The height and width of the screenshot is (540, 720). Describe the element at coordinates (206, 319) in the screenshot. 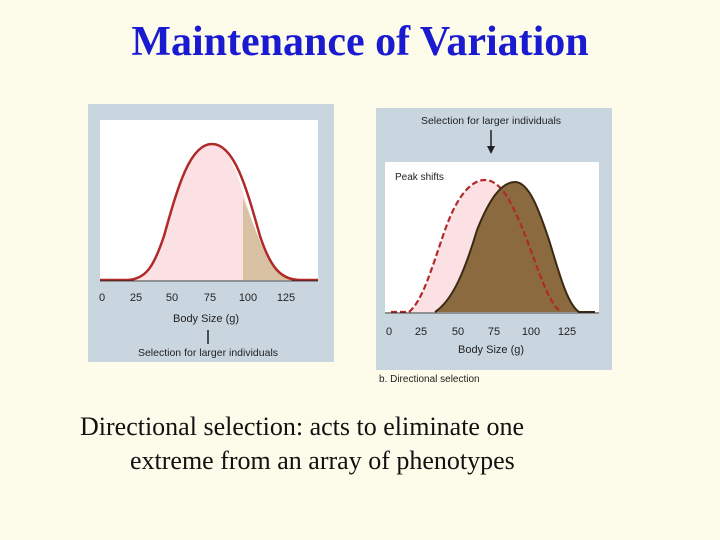

I see `left-x-axis-label: Body Size (g)` at that location.